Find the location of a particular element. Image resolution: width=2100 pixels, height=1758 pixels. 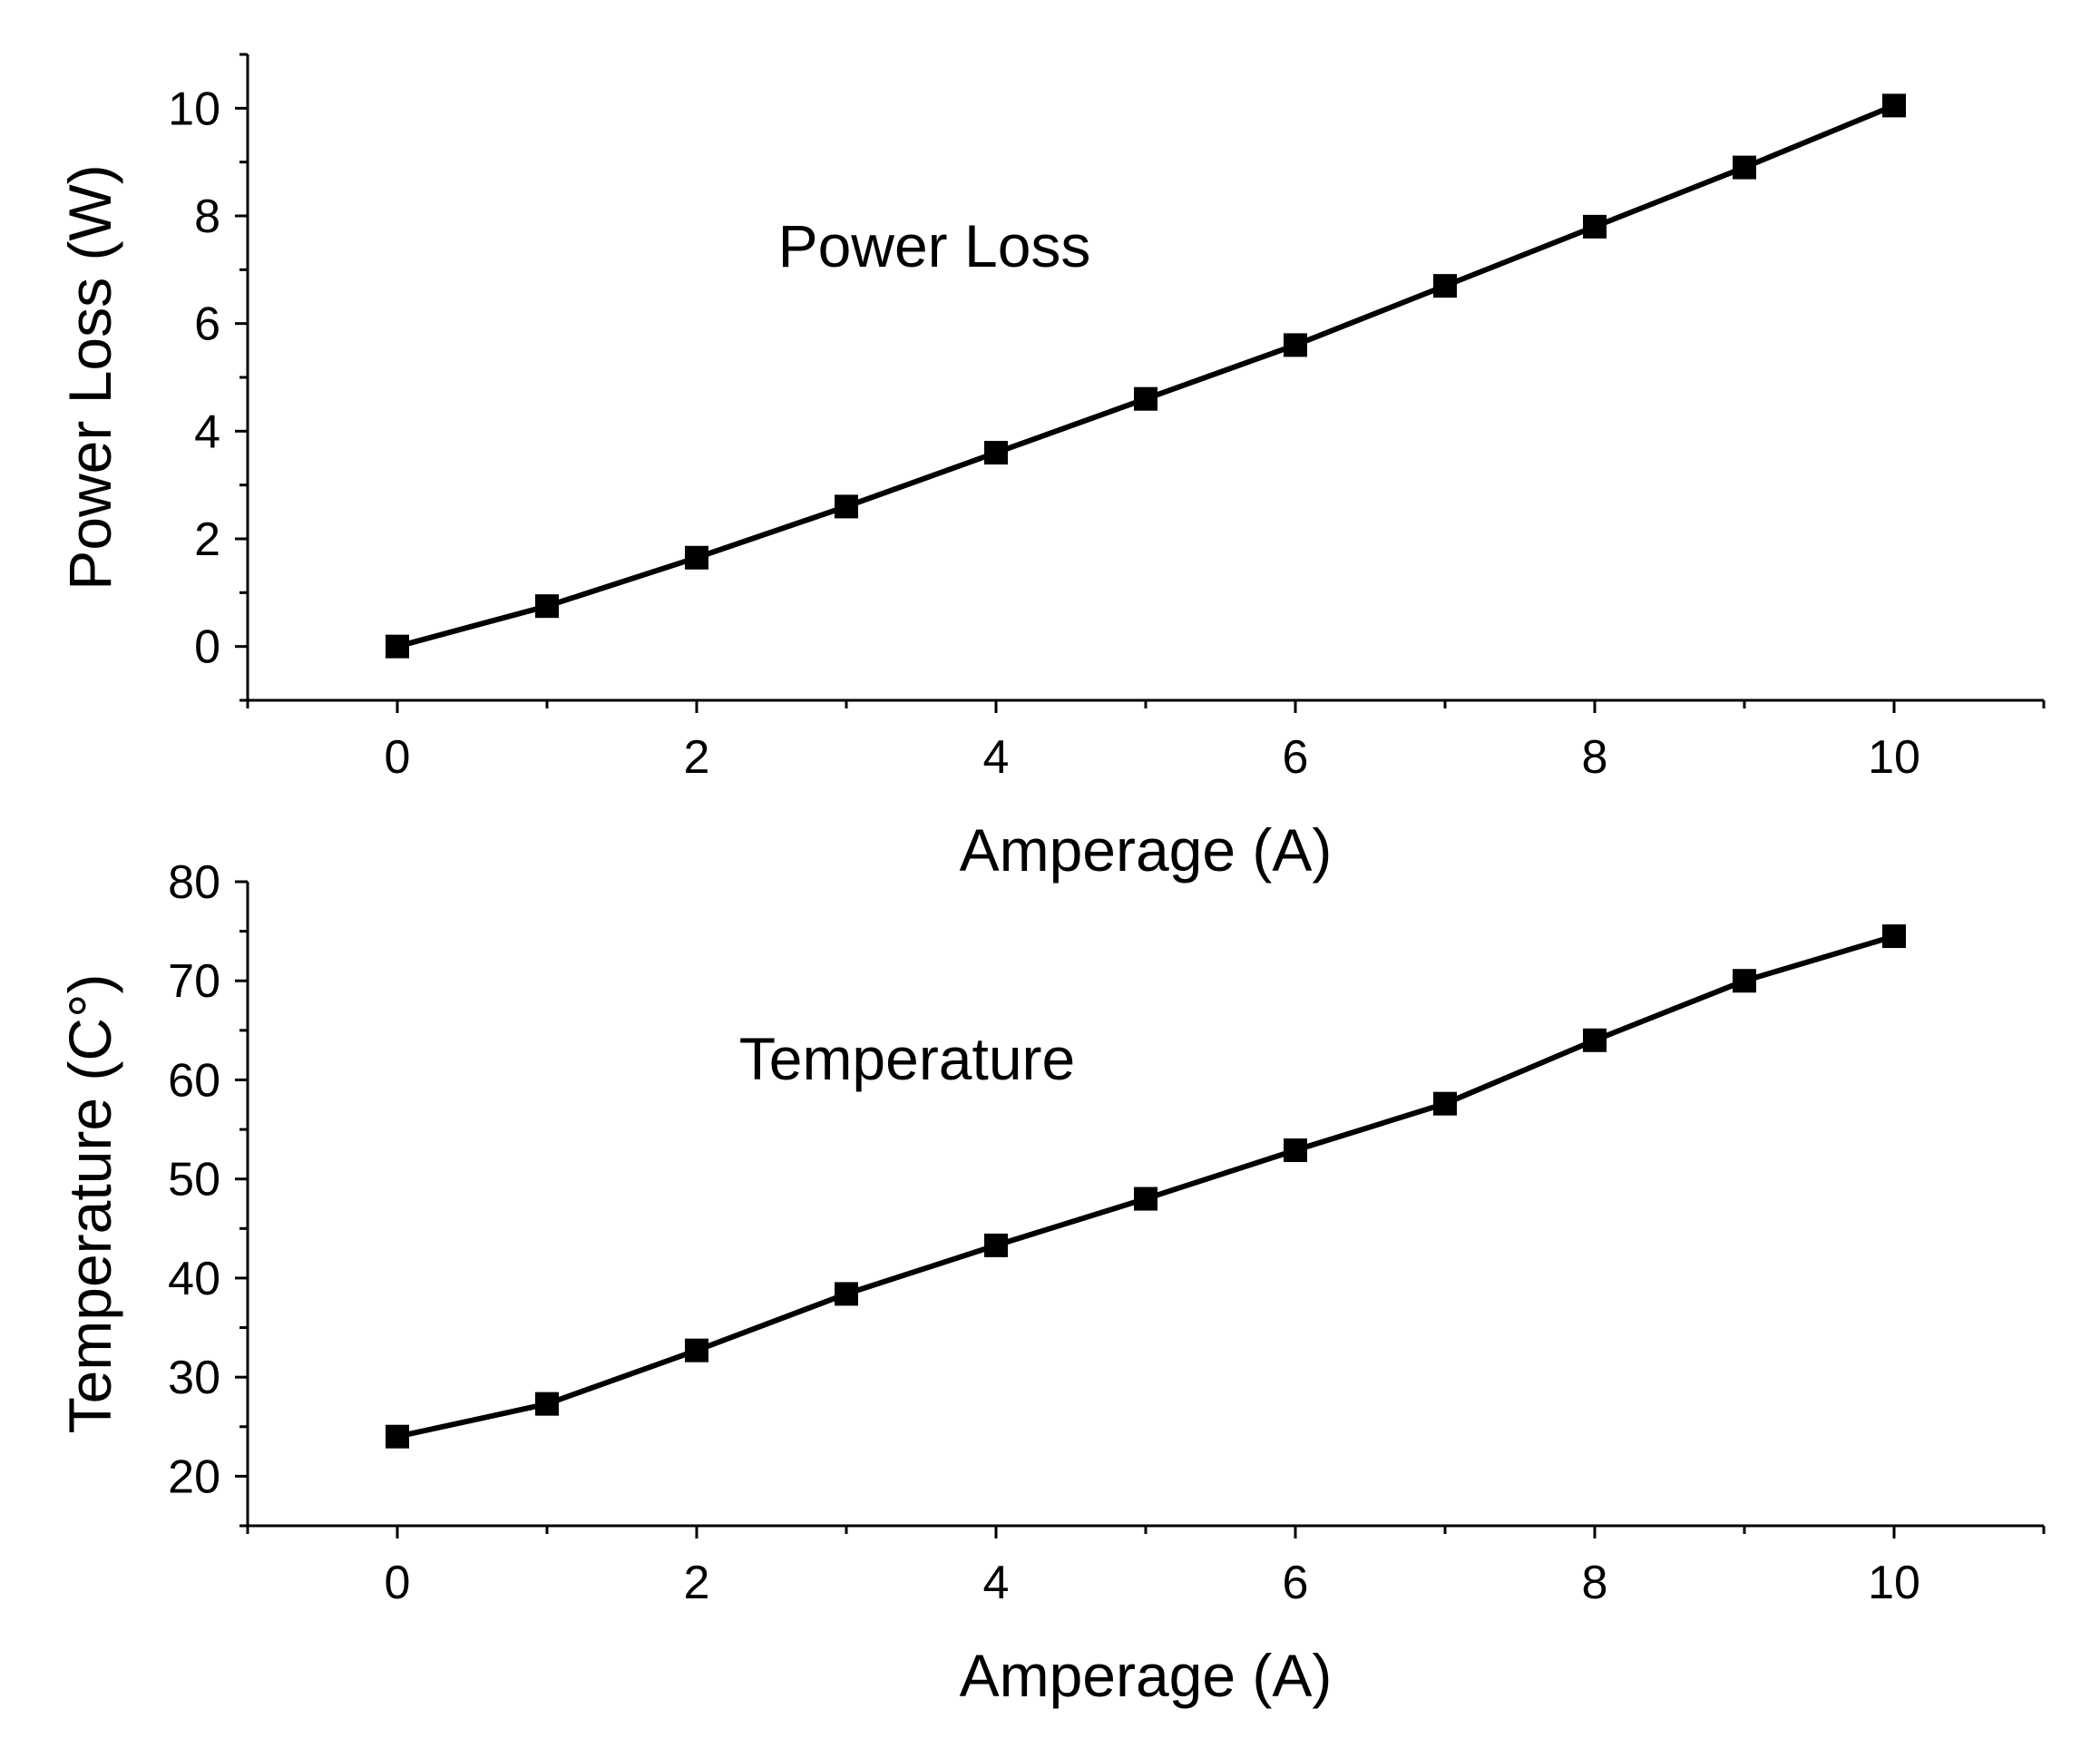

temperature-y-axis-title: Temperature (C°) is located at coordinates (90, 1204).